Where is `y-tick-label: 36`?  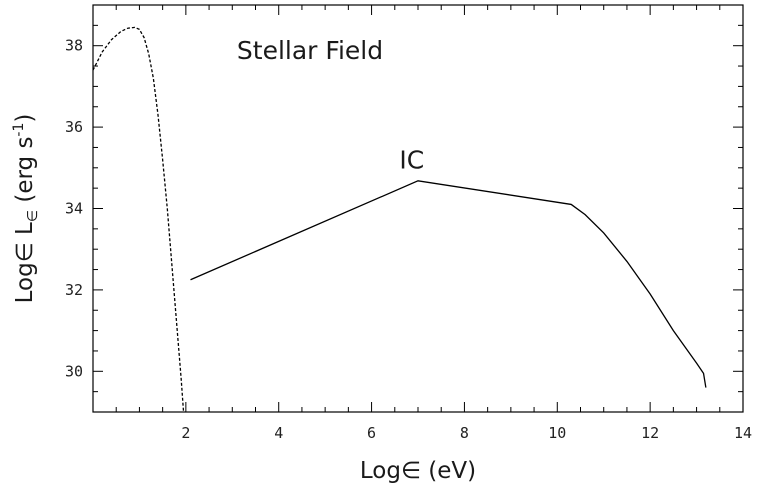
y-tick-label: 36 is located at coordinates (74, 127).